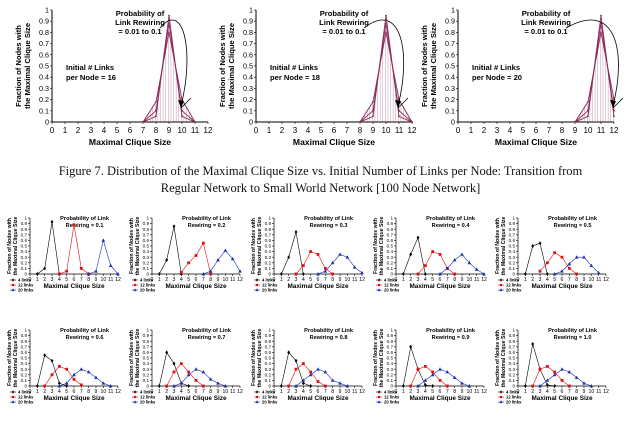  What do you see at coordinates (618, 103) in the screenshot?
I see `arrow-tail` at bounding box center [618, 103].